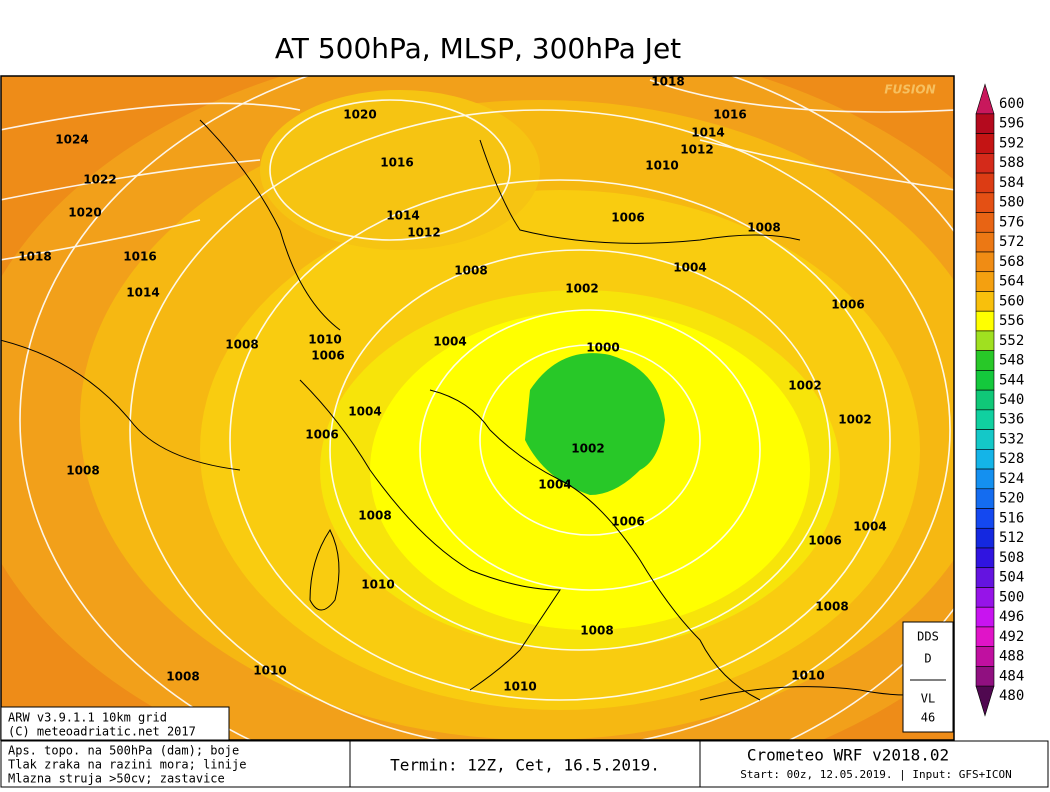 This screenshot has width=1050, height=792. What do you see at coordinates (1011, 183) in the screenshot?
I see `colorbar-label: 584` at bounding box center [1011, 183].